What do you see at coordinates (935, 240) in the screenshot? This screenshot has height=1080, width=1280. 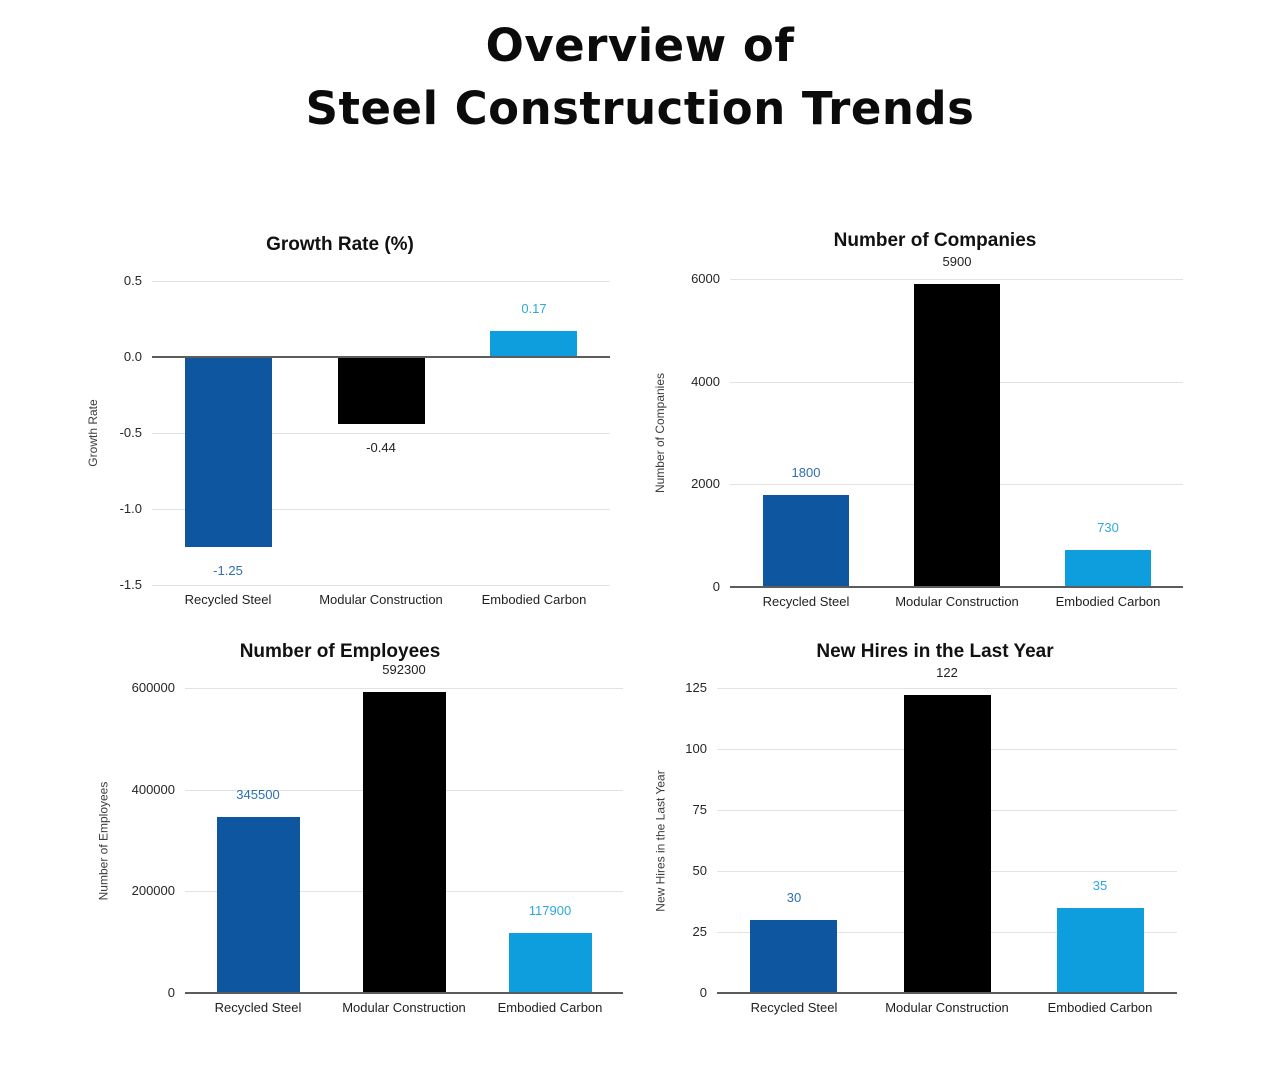 I see `chart-title: Number of Companies` at bounding box center [935, 240].